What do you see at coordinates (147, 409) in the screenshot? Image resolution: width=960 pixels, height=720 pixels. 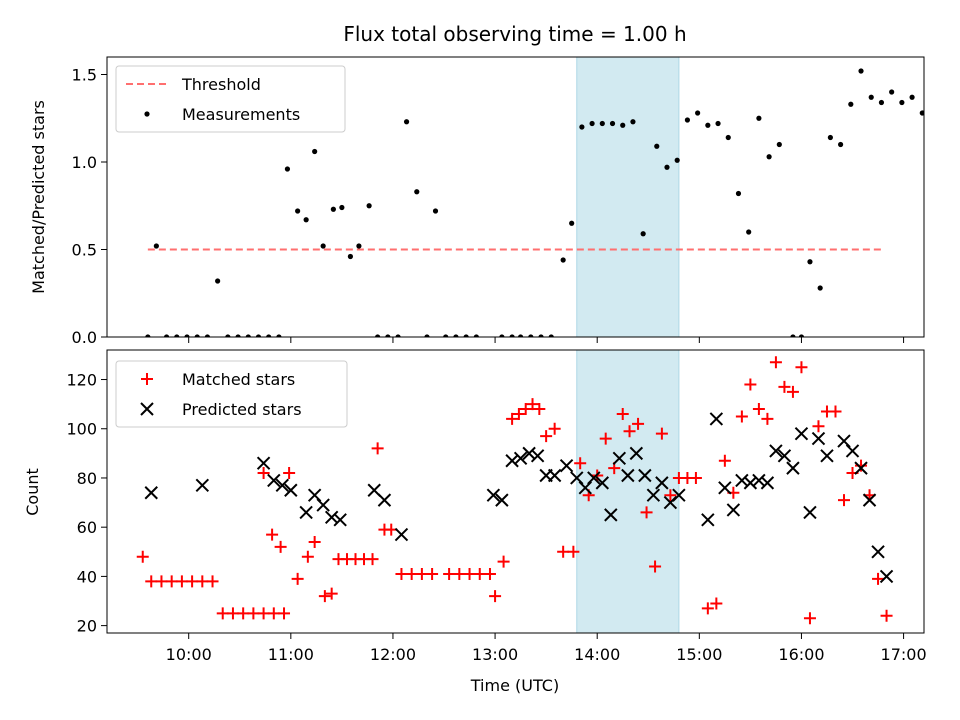 I see `legend-predicted-swatch` at bounding box center [147, 409].